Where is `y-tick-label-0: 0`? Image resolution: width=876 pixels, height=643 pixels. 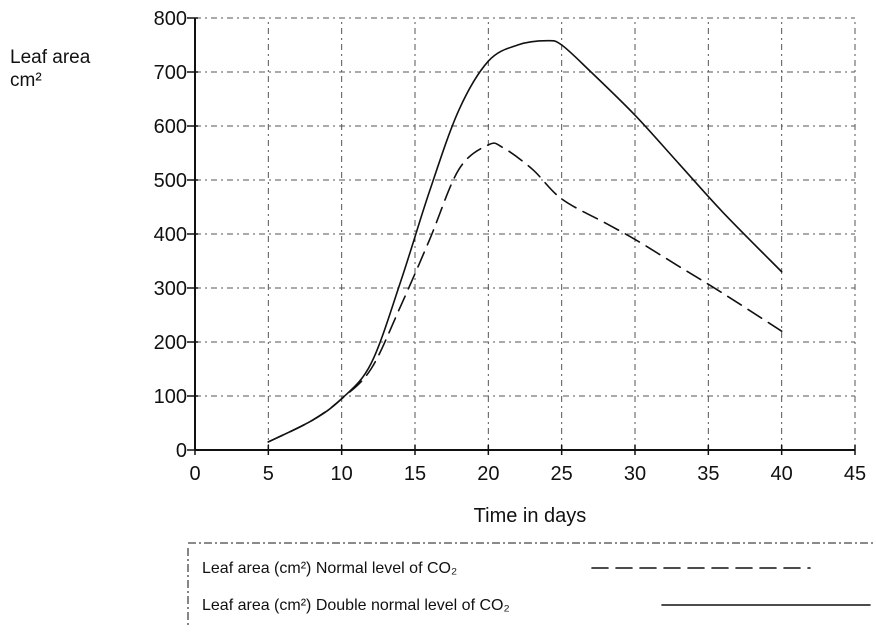
y-tick-label-0: 0 is located at coordinates (181, 451).